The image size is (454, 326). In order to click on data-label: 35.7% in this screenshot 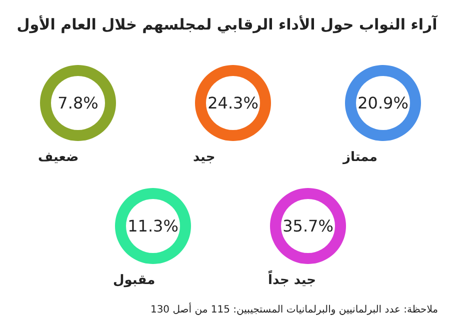, I will do `click(308, 226)`.